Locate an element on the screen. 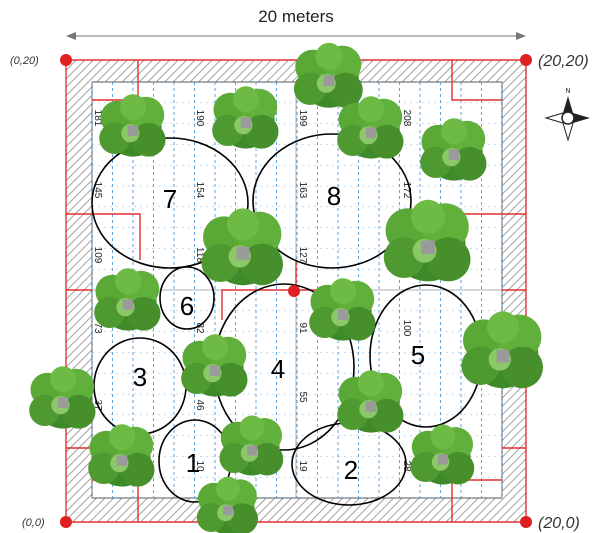 Image resolution: width=592 pixels, height=533 pixels. zone-label-7: 7 is located at coordinates (170, 199).